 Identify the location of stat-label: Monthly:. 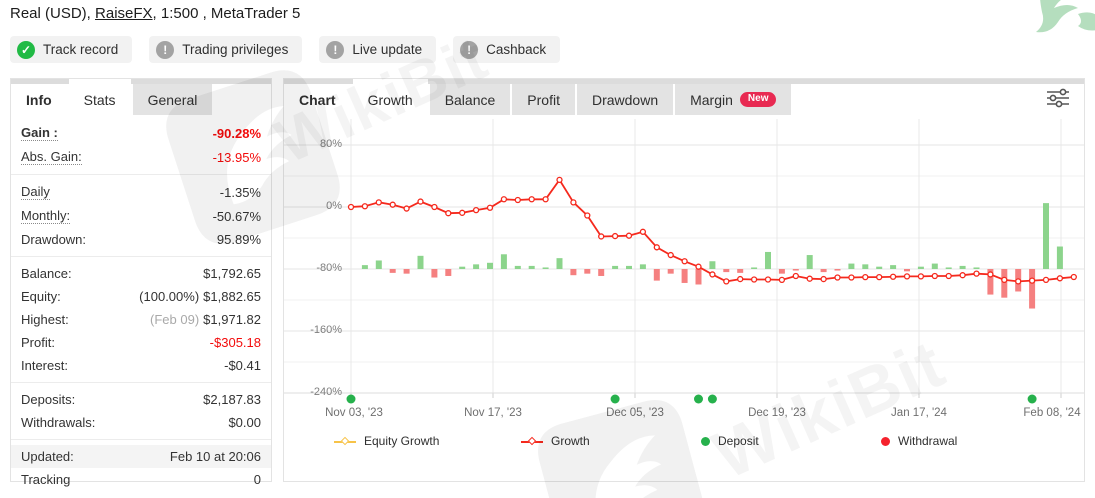
(46, 216).